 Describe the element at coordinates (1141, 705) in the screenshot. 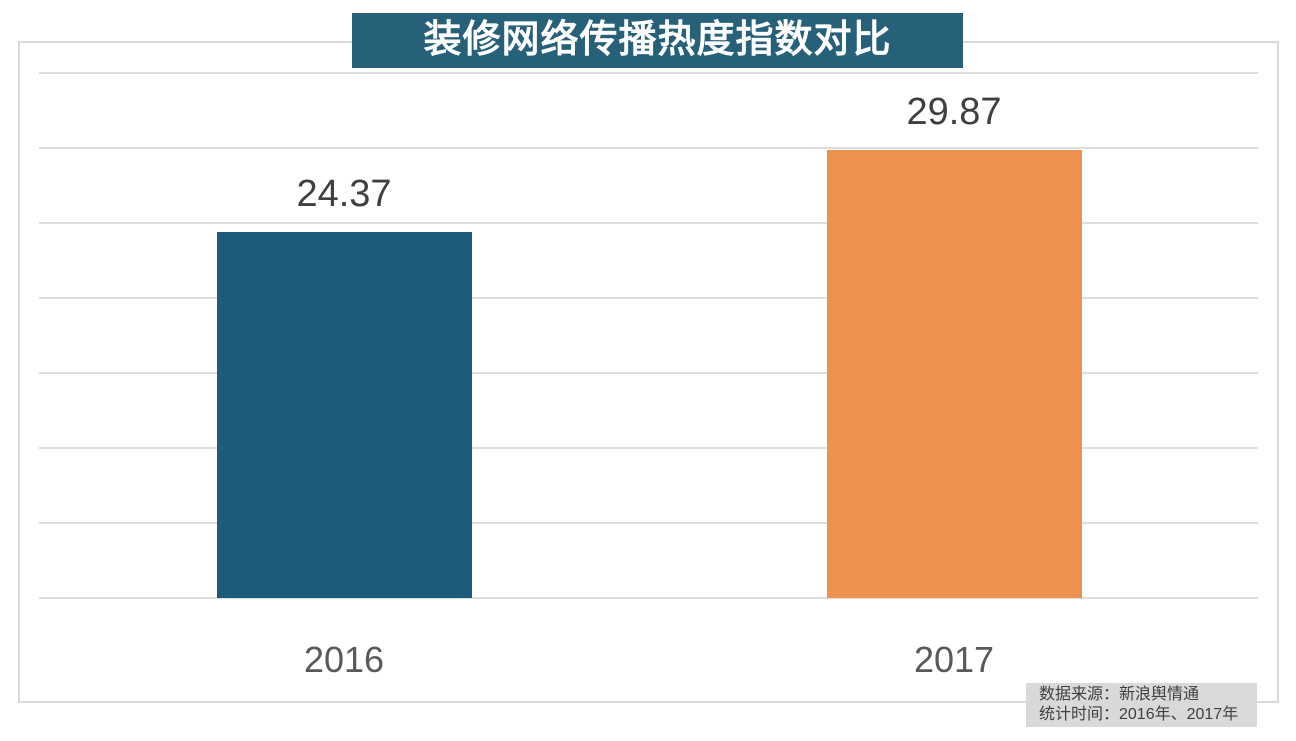

I see `source-note-box: 数据来源：新浪舆情通 统计时间：2016年、2017年` at that location.